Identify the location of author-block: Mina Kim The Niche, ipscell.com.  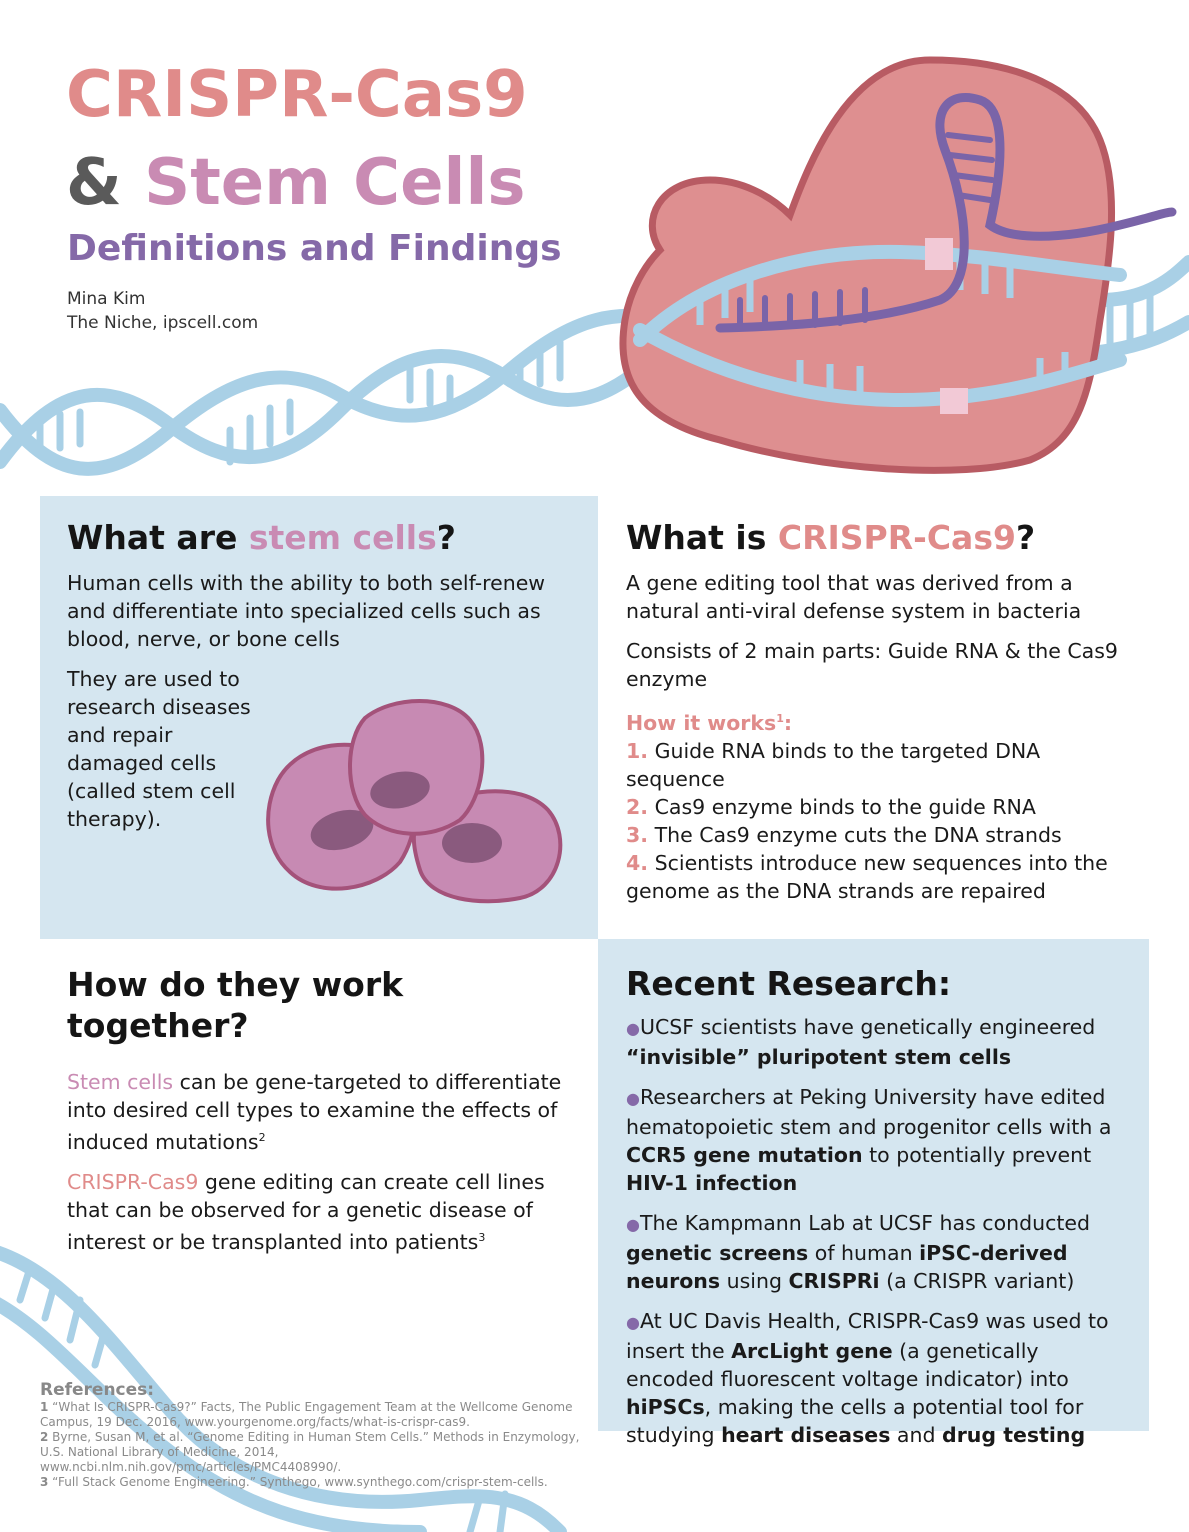
(162, 311).